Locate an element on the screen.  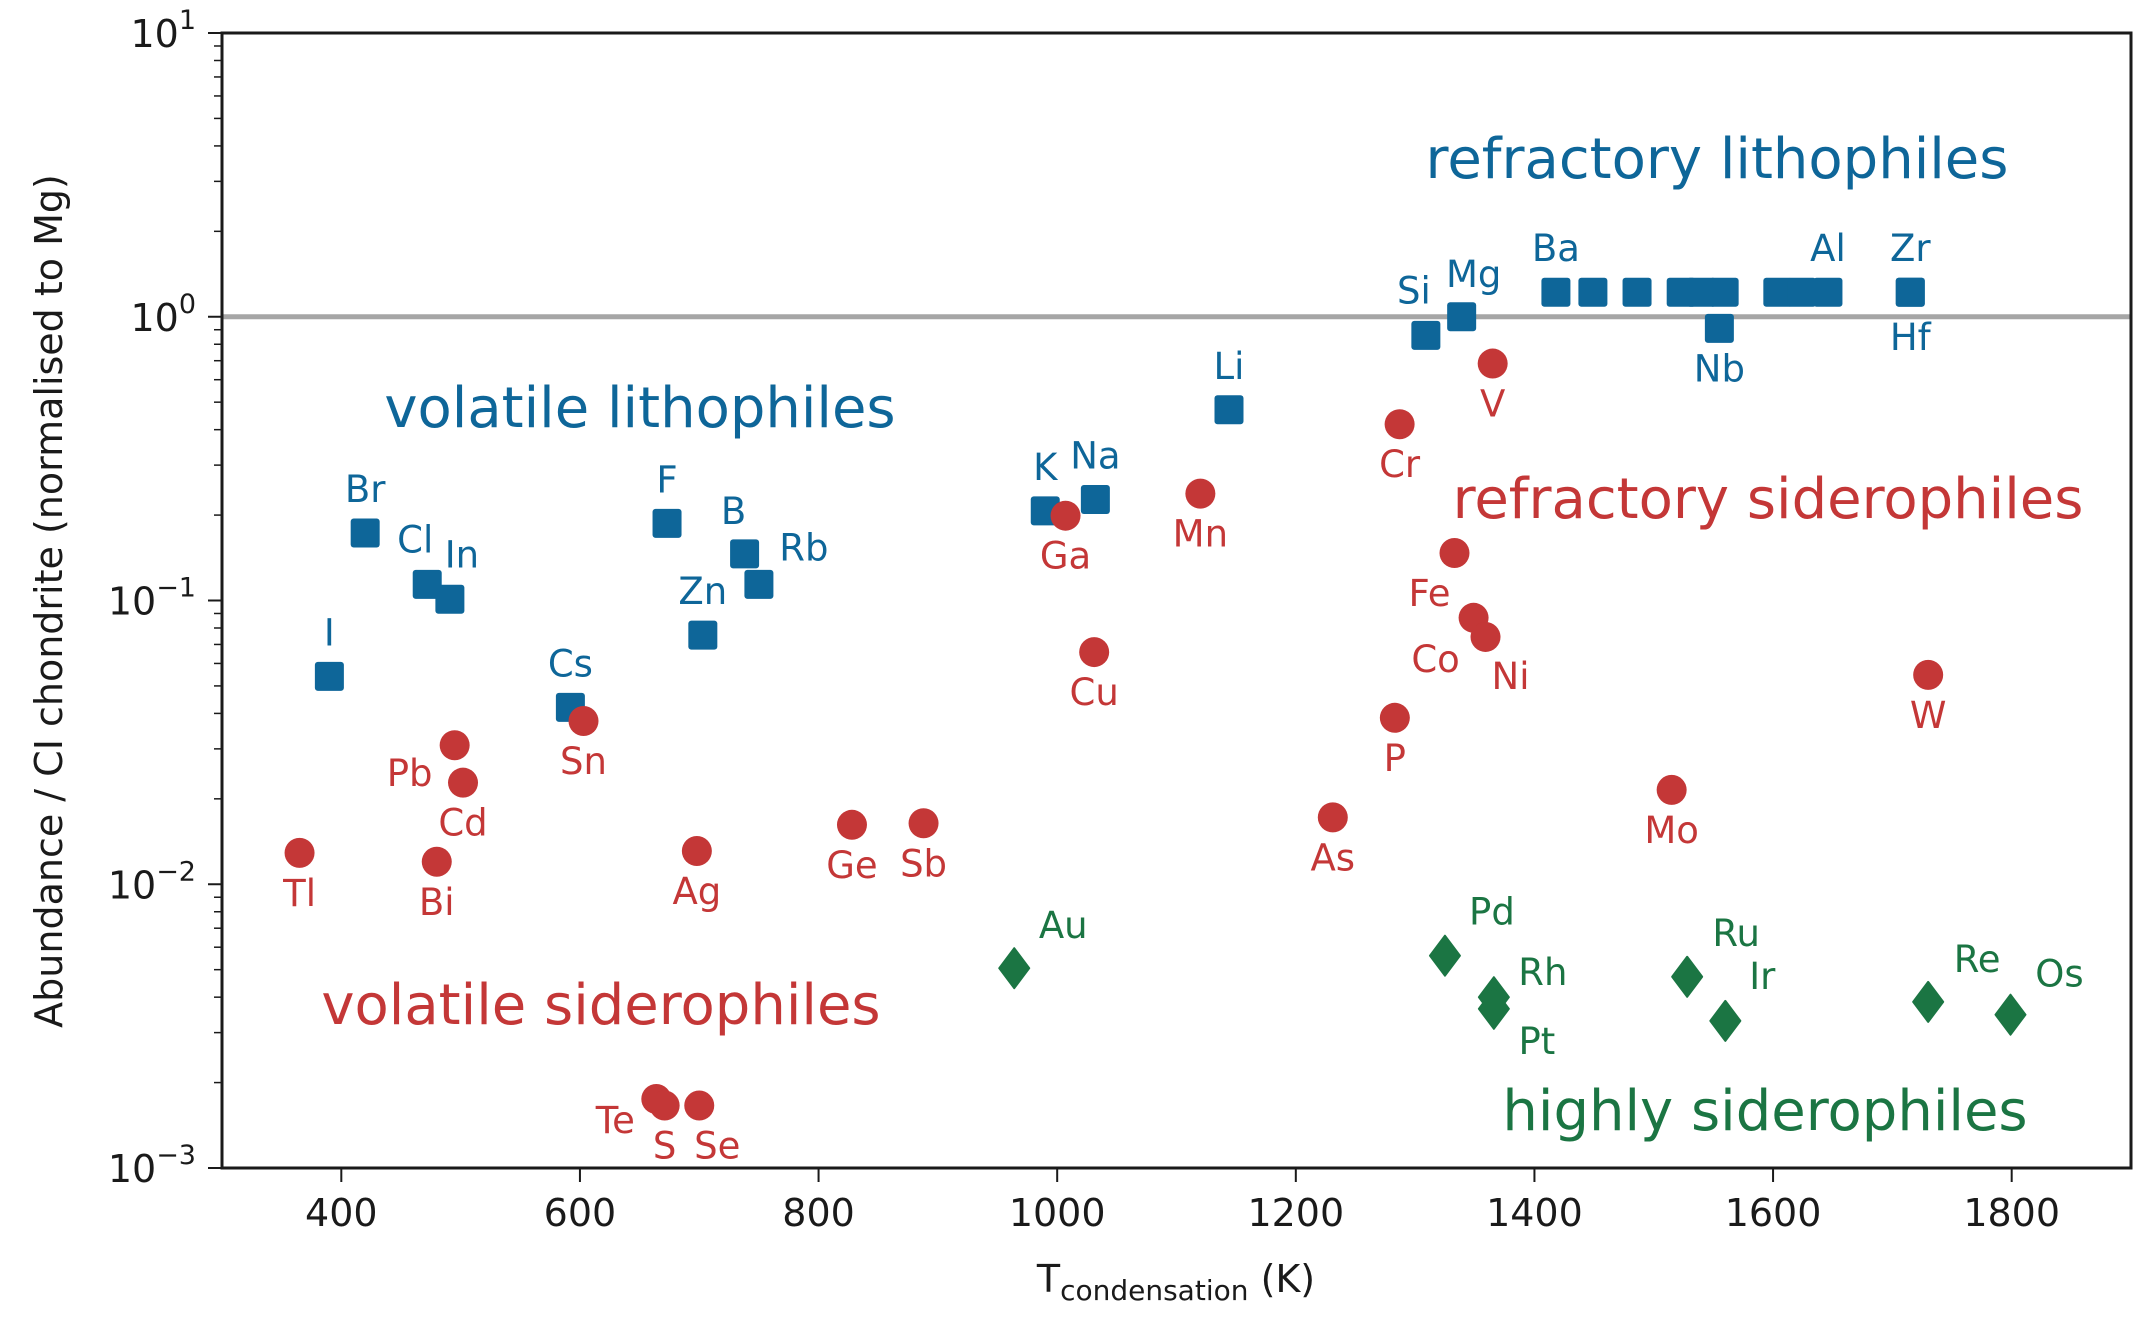
re-diamond-marker is located at coordinates (1928, 1001).